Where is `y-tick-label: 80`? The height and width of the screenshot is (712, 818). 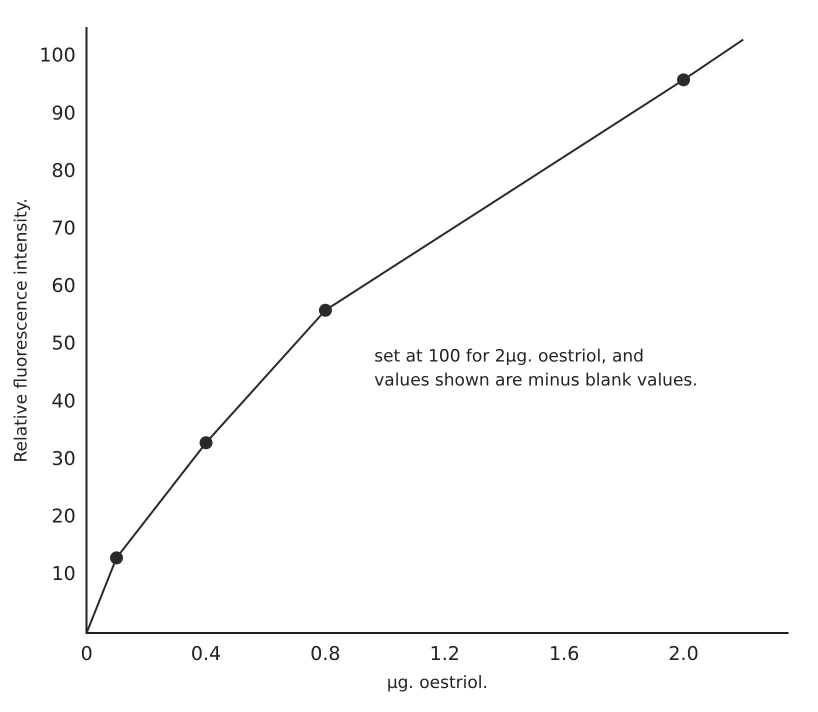 y-tick-label: 80 is located at coordinates (63, 171).